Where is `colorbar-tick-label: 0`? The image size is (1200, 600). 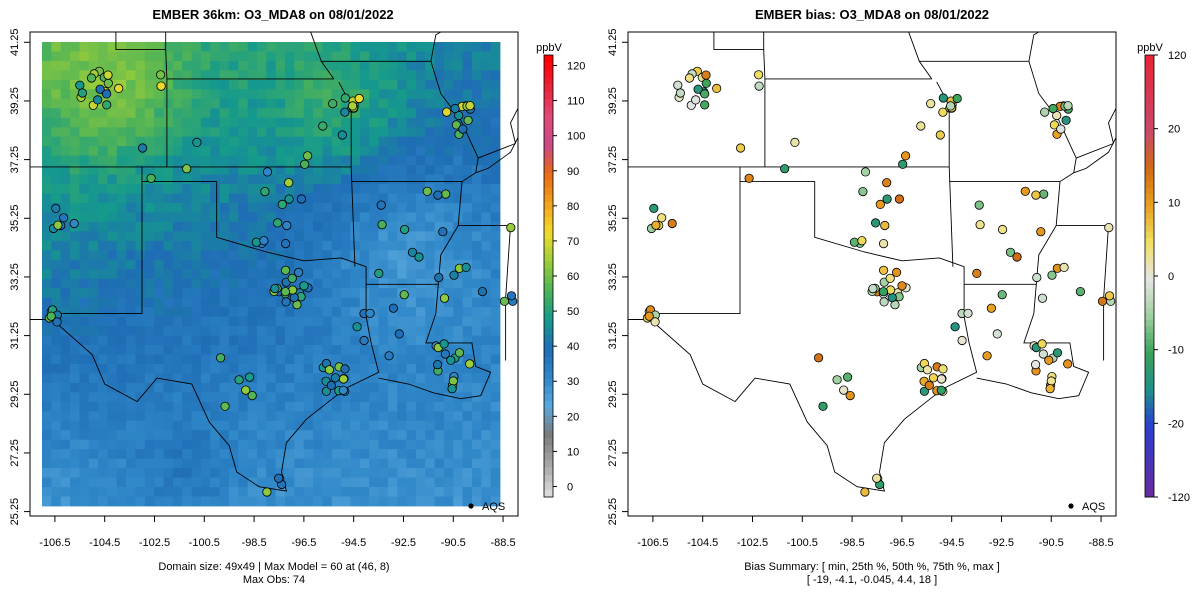 colorbar-tick-label: 0 is located at coordinates (570, 487).